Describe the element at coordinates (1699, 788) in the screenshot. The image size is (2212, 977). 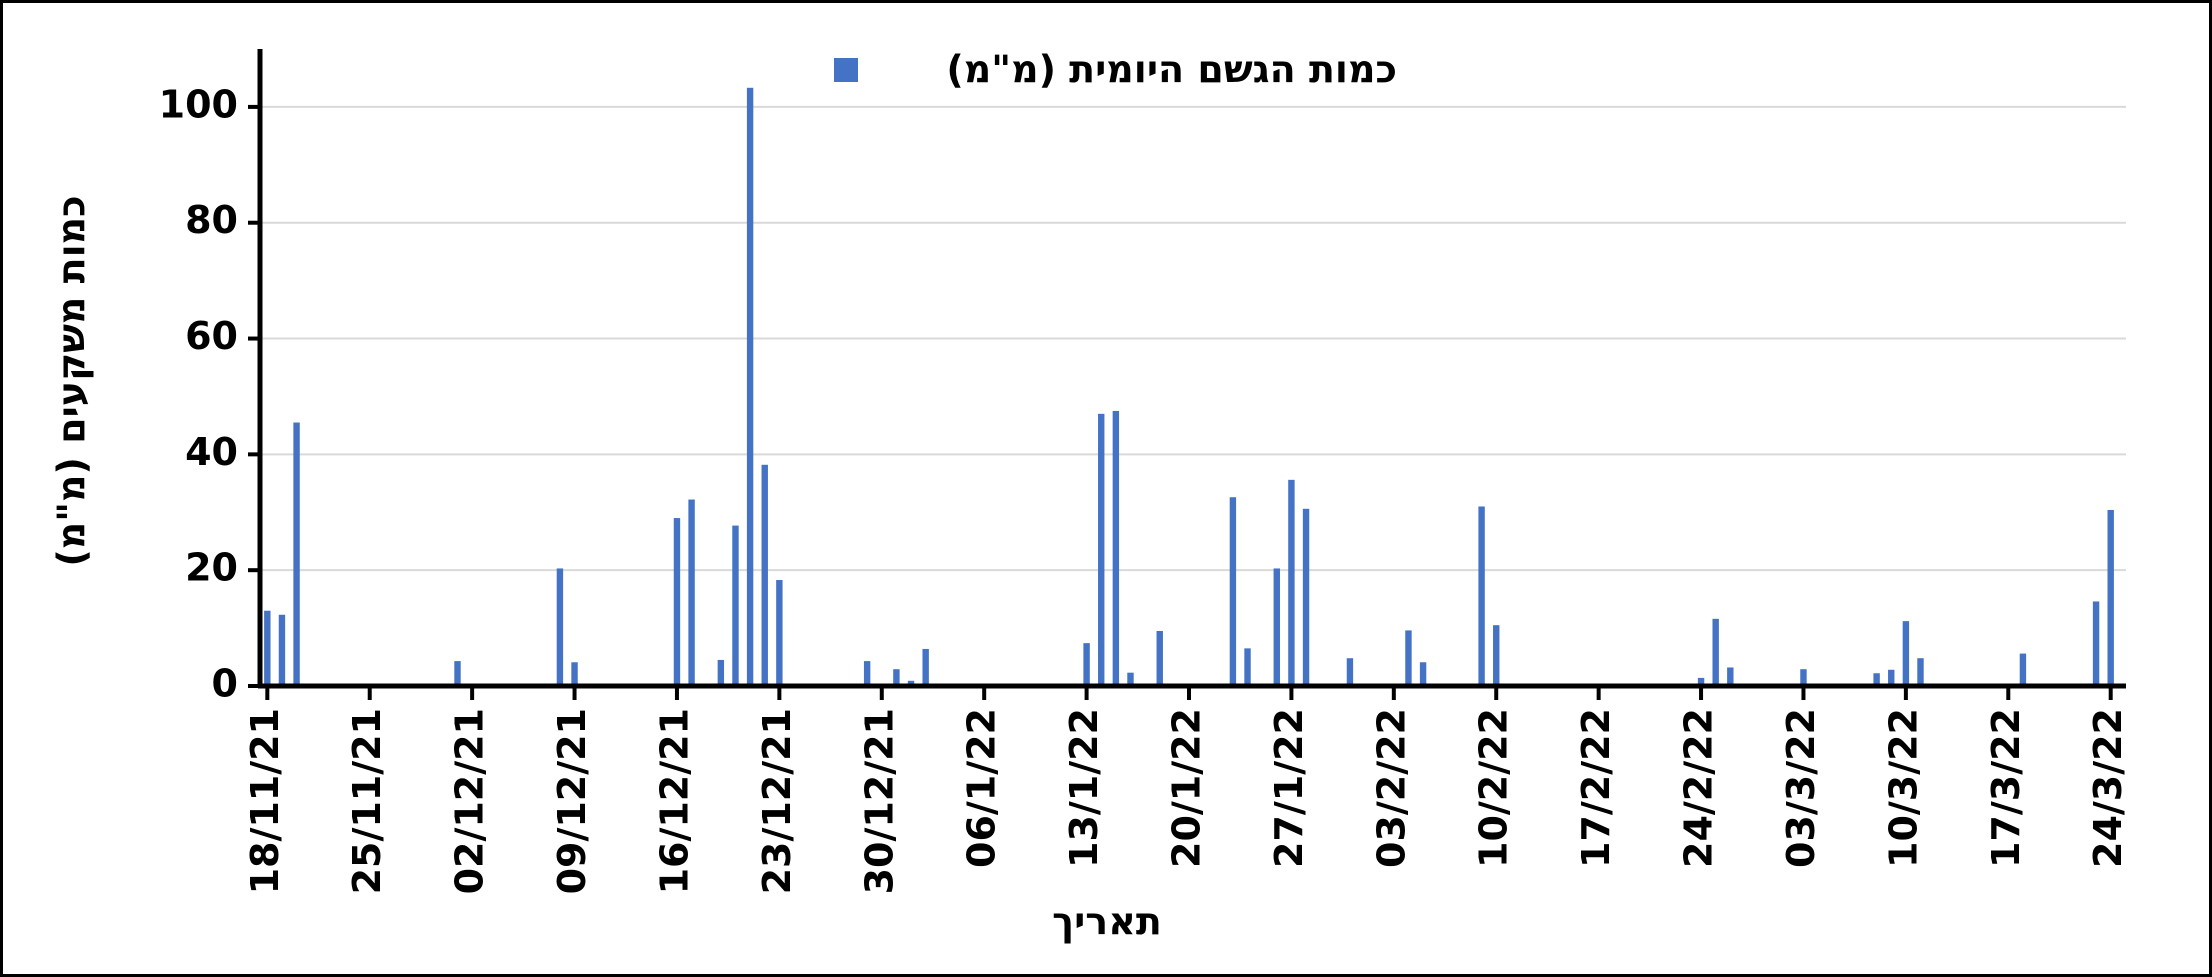
I see `x-tick-label: 24/2/22` at that location.